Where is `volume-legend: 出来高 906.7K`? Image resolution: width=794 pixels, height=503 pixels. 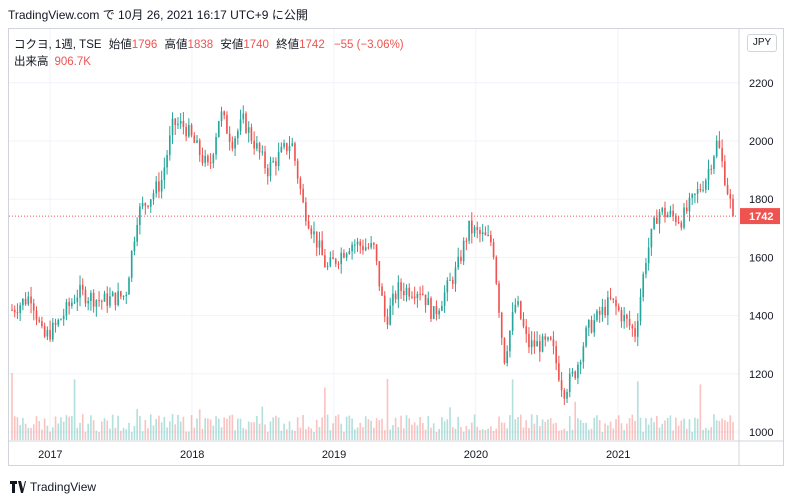 volume-legend: 出来高 906.7K is located at coordinates (52, 61).